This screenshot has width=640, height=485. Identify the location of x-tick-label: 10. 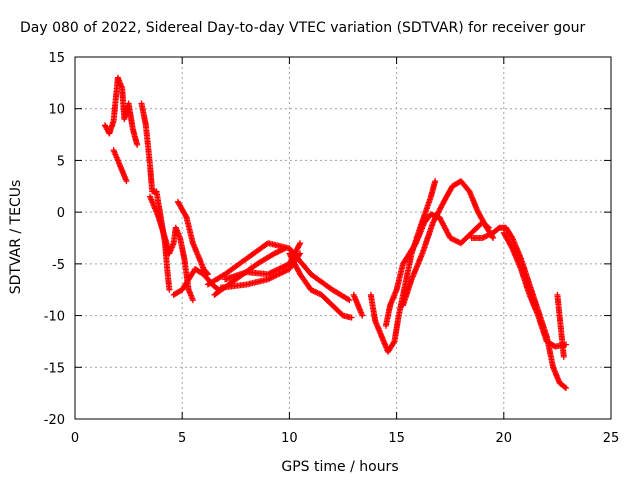
(289, 438).